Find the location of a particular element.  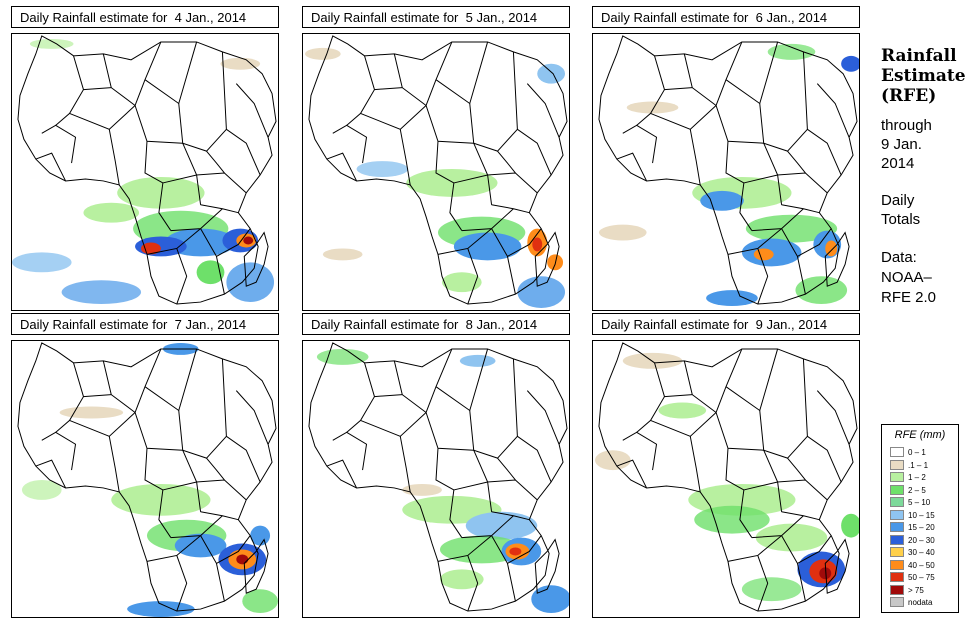

legend-item: nodata is located at coordinates (911, 602).